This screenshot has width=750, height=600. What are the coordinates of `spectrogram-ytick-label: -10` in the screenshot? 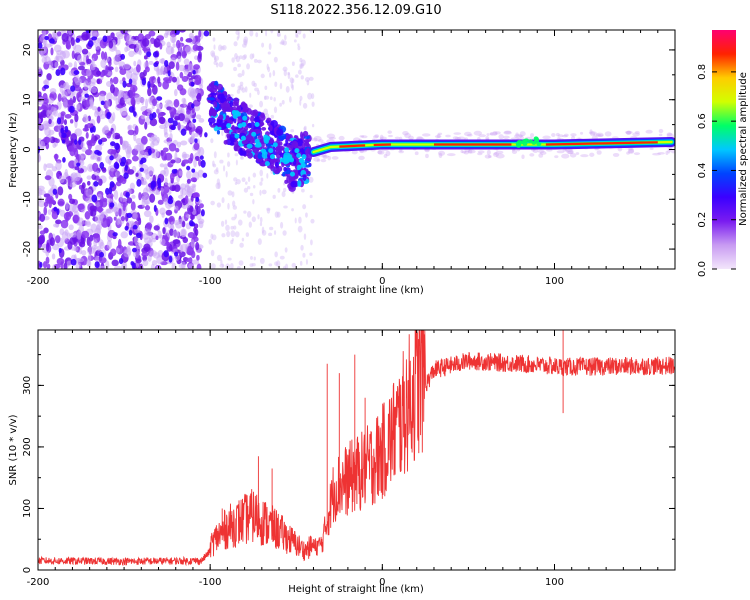 It's located at (27, 199).